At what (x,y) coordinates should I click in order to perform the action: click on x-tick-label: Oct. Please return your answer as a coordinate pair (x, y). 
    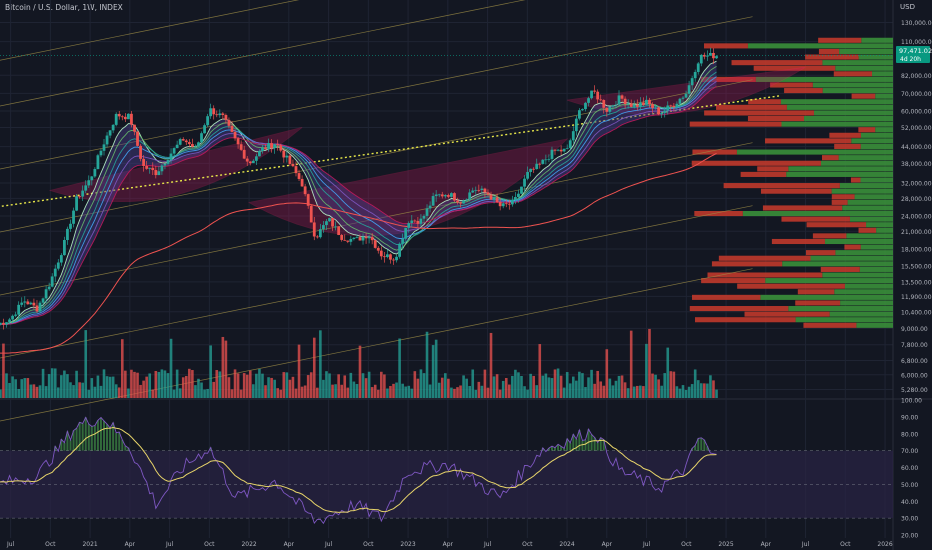
    Looking at the image, I should click on (686, 544).